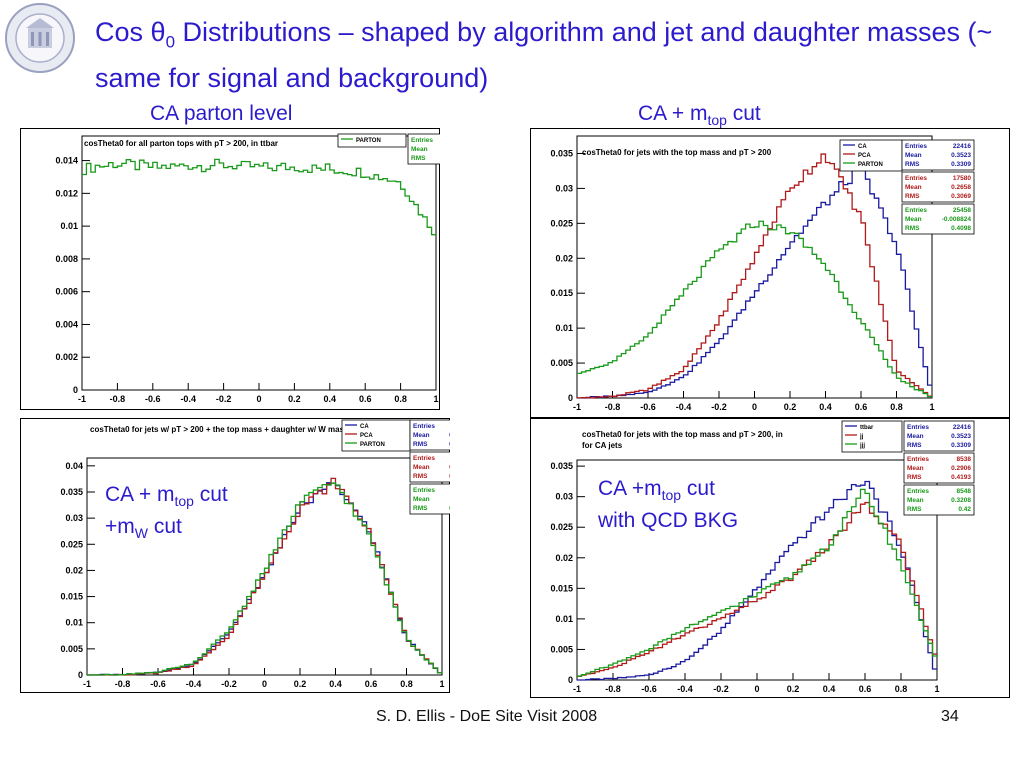 The width and height of the screenshot is (1024, 768). Describe the element at coordinates (825, 407) in the screenshot. I see `x-tick-label: 0.4` at that location.